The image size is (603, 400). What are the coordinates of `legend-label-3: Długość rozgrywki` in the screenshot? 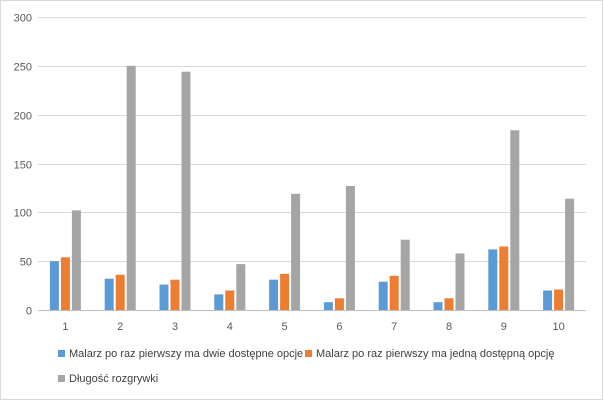 It's located at (113, 379).